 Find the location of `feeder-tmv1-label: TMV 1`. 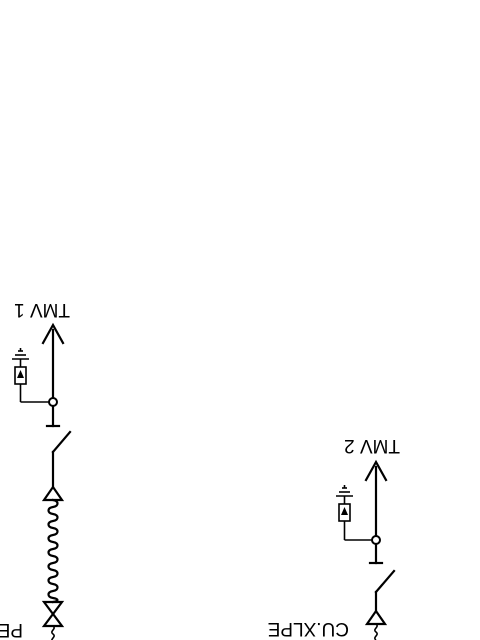

feeder-tmv1-label: TMV 1 is located at coordinates (42, 309).